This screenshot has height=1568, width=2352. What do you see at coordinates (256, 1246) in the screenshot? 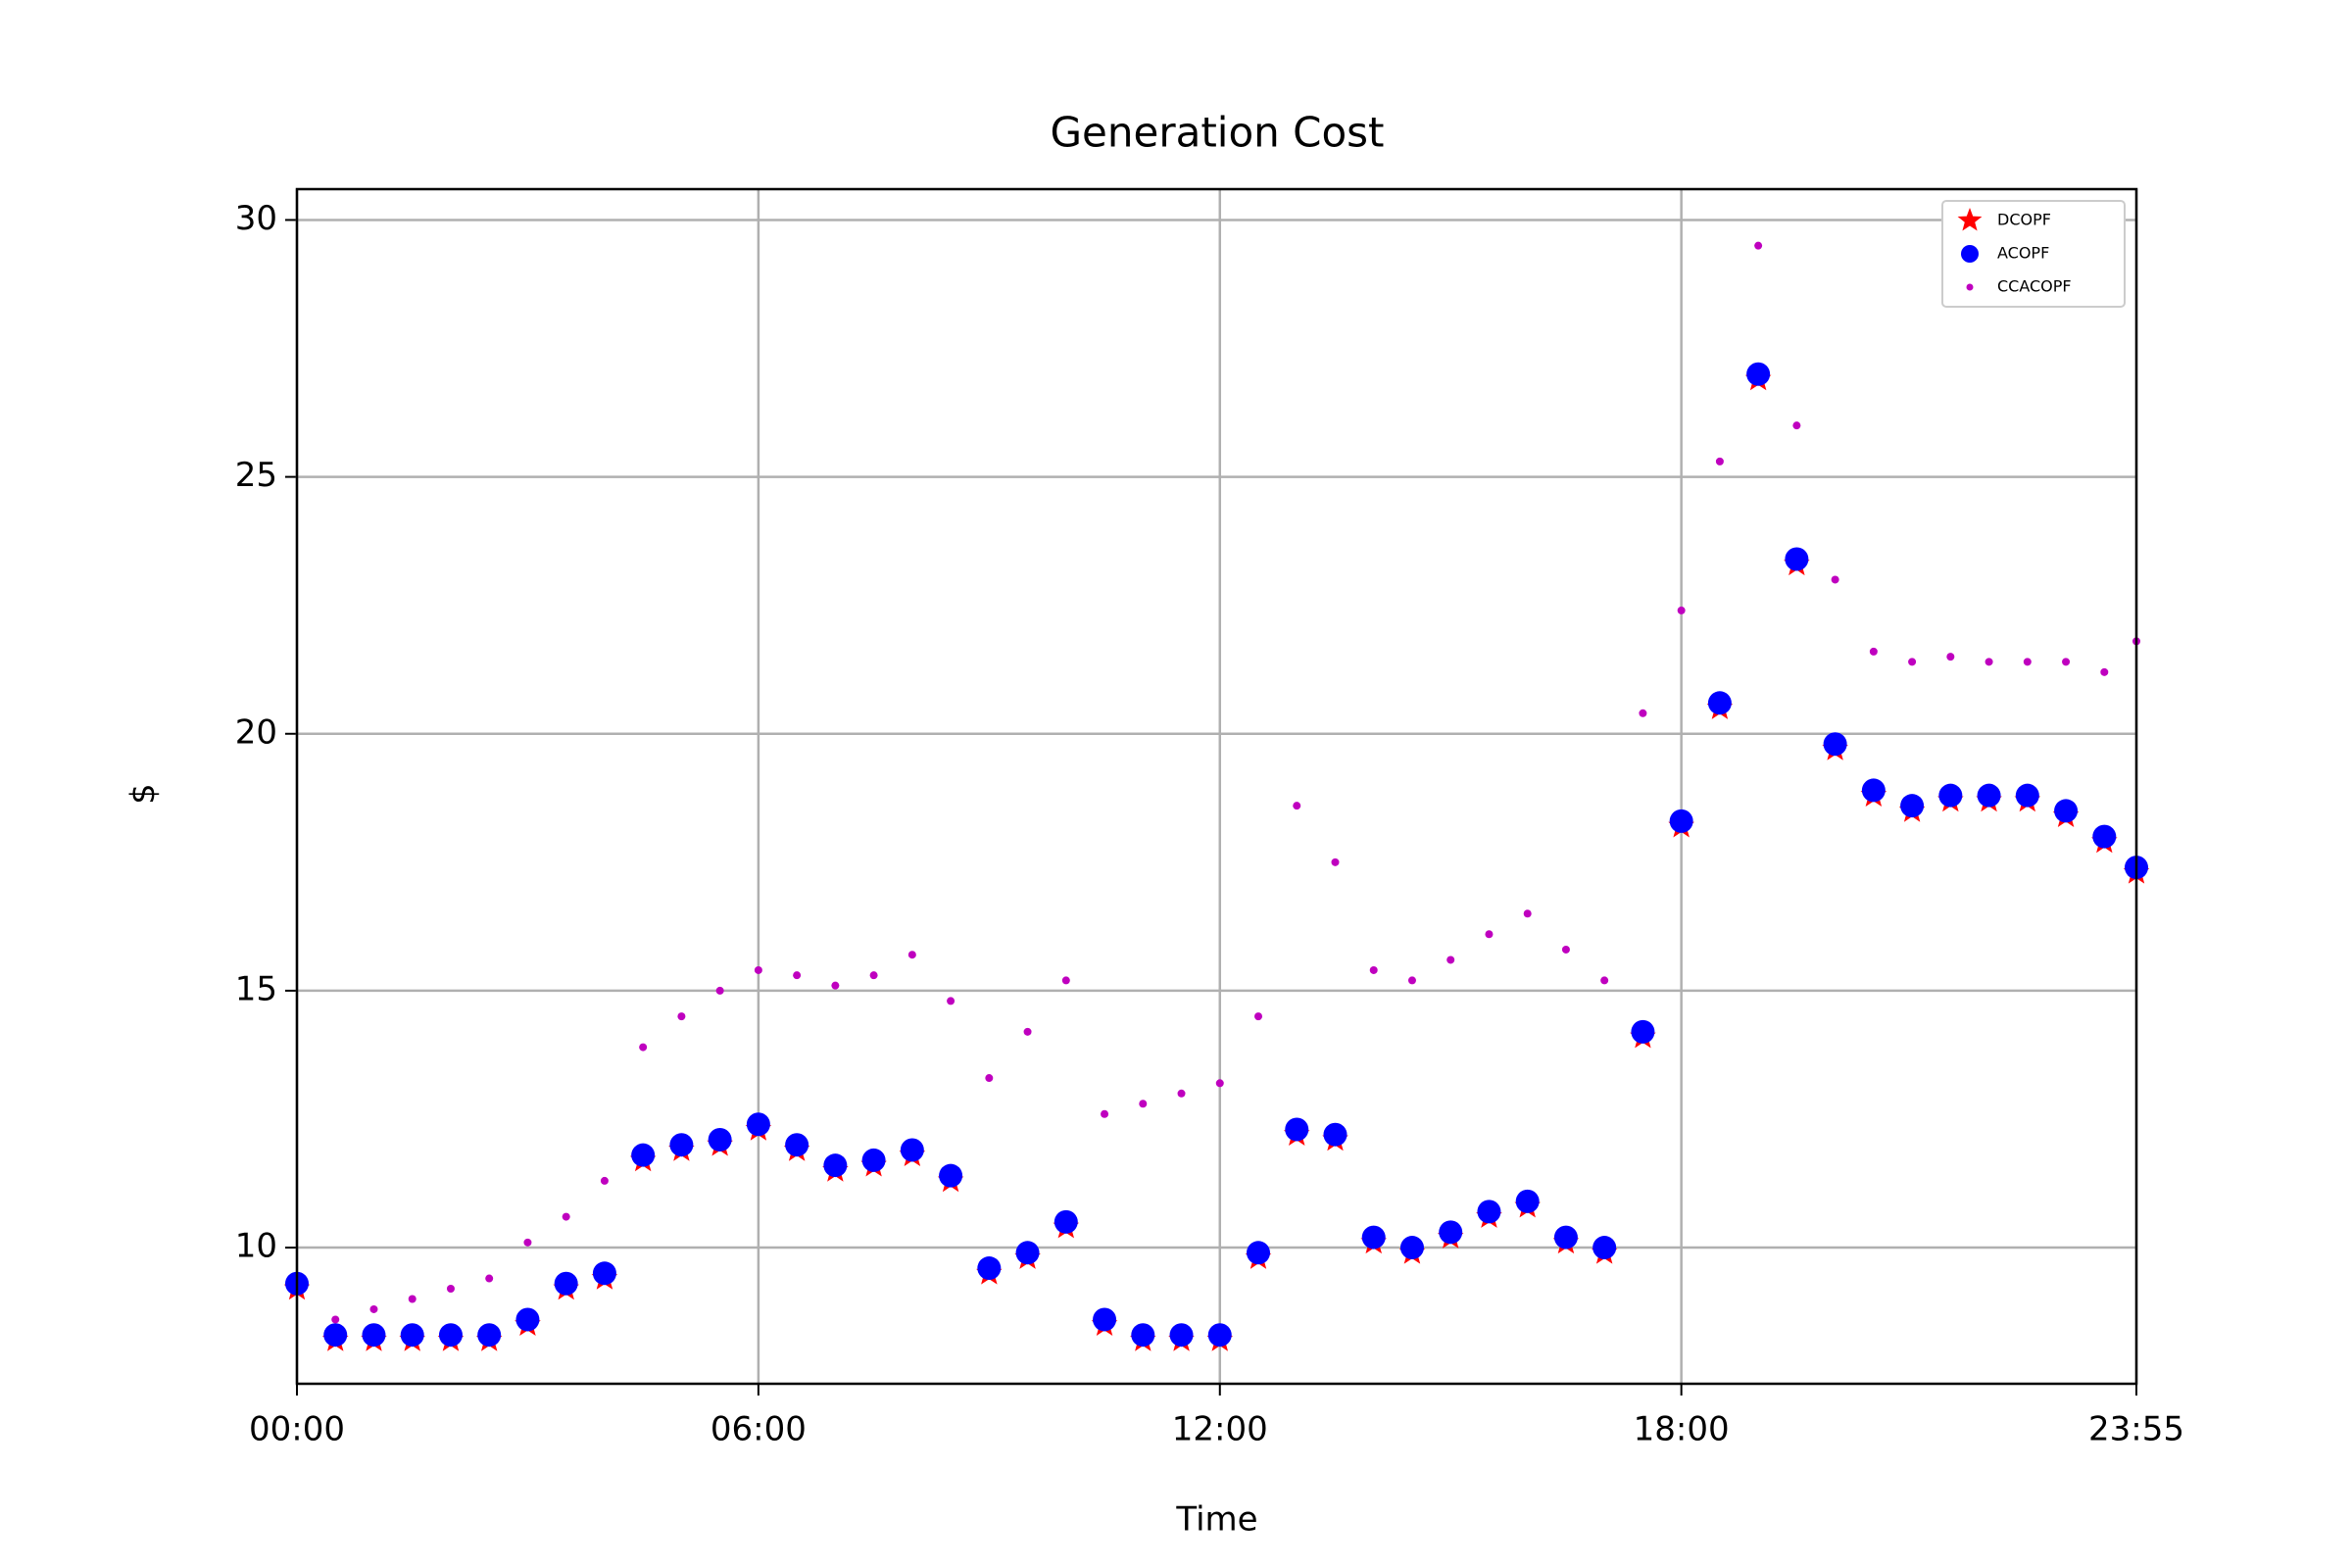
I see `y-tick-label: 10` at bounding box center [256, 1246].